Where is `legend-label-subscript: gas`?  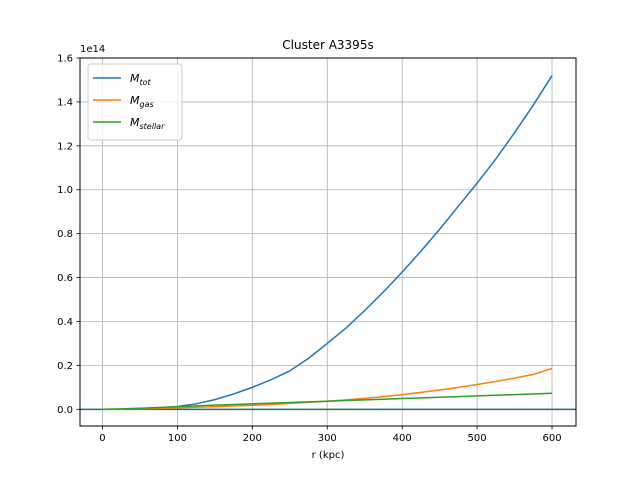 legend-label-subscript: gas is located at coordinates (147, 104).